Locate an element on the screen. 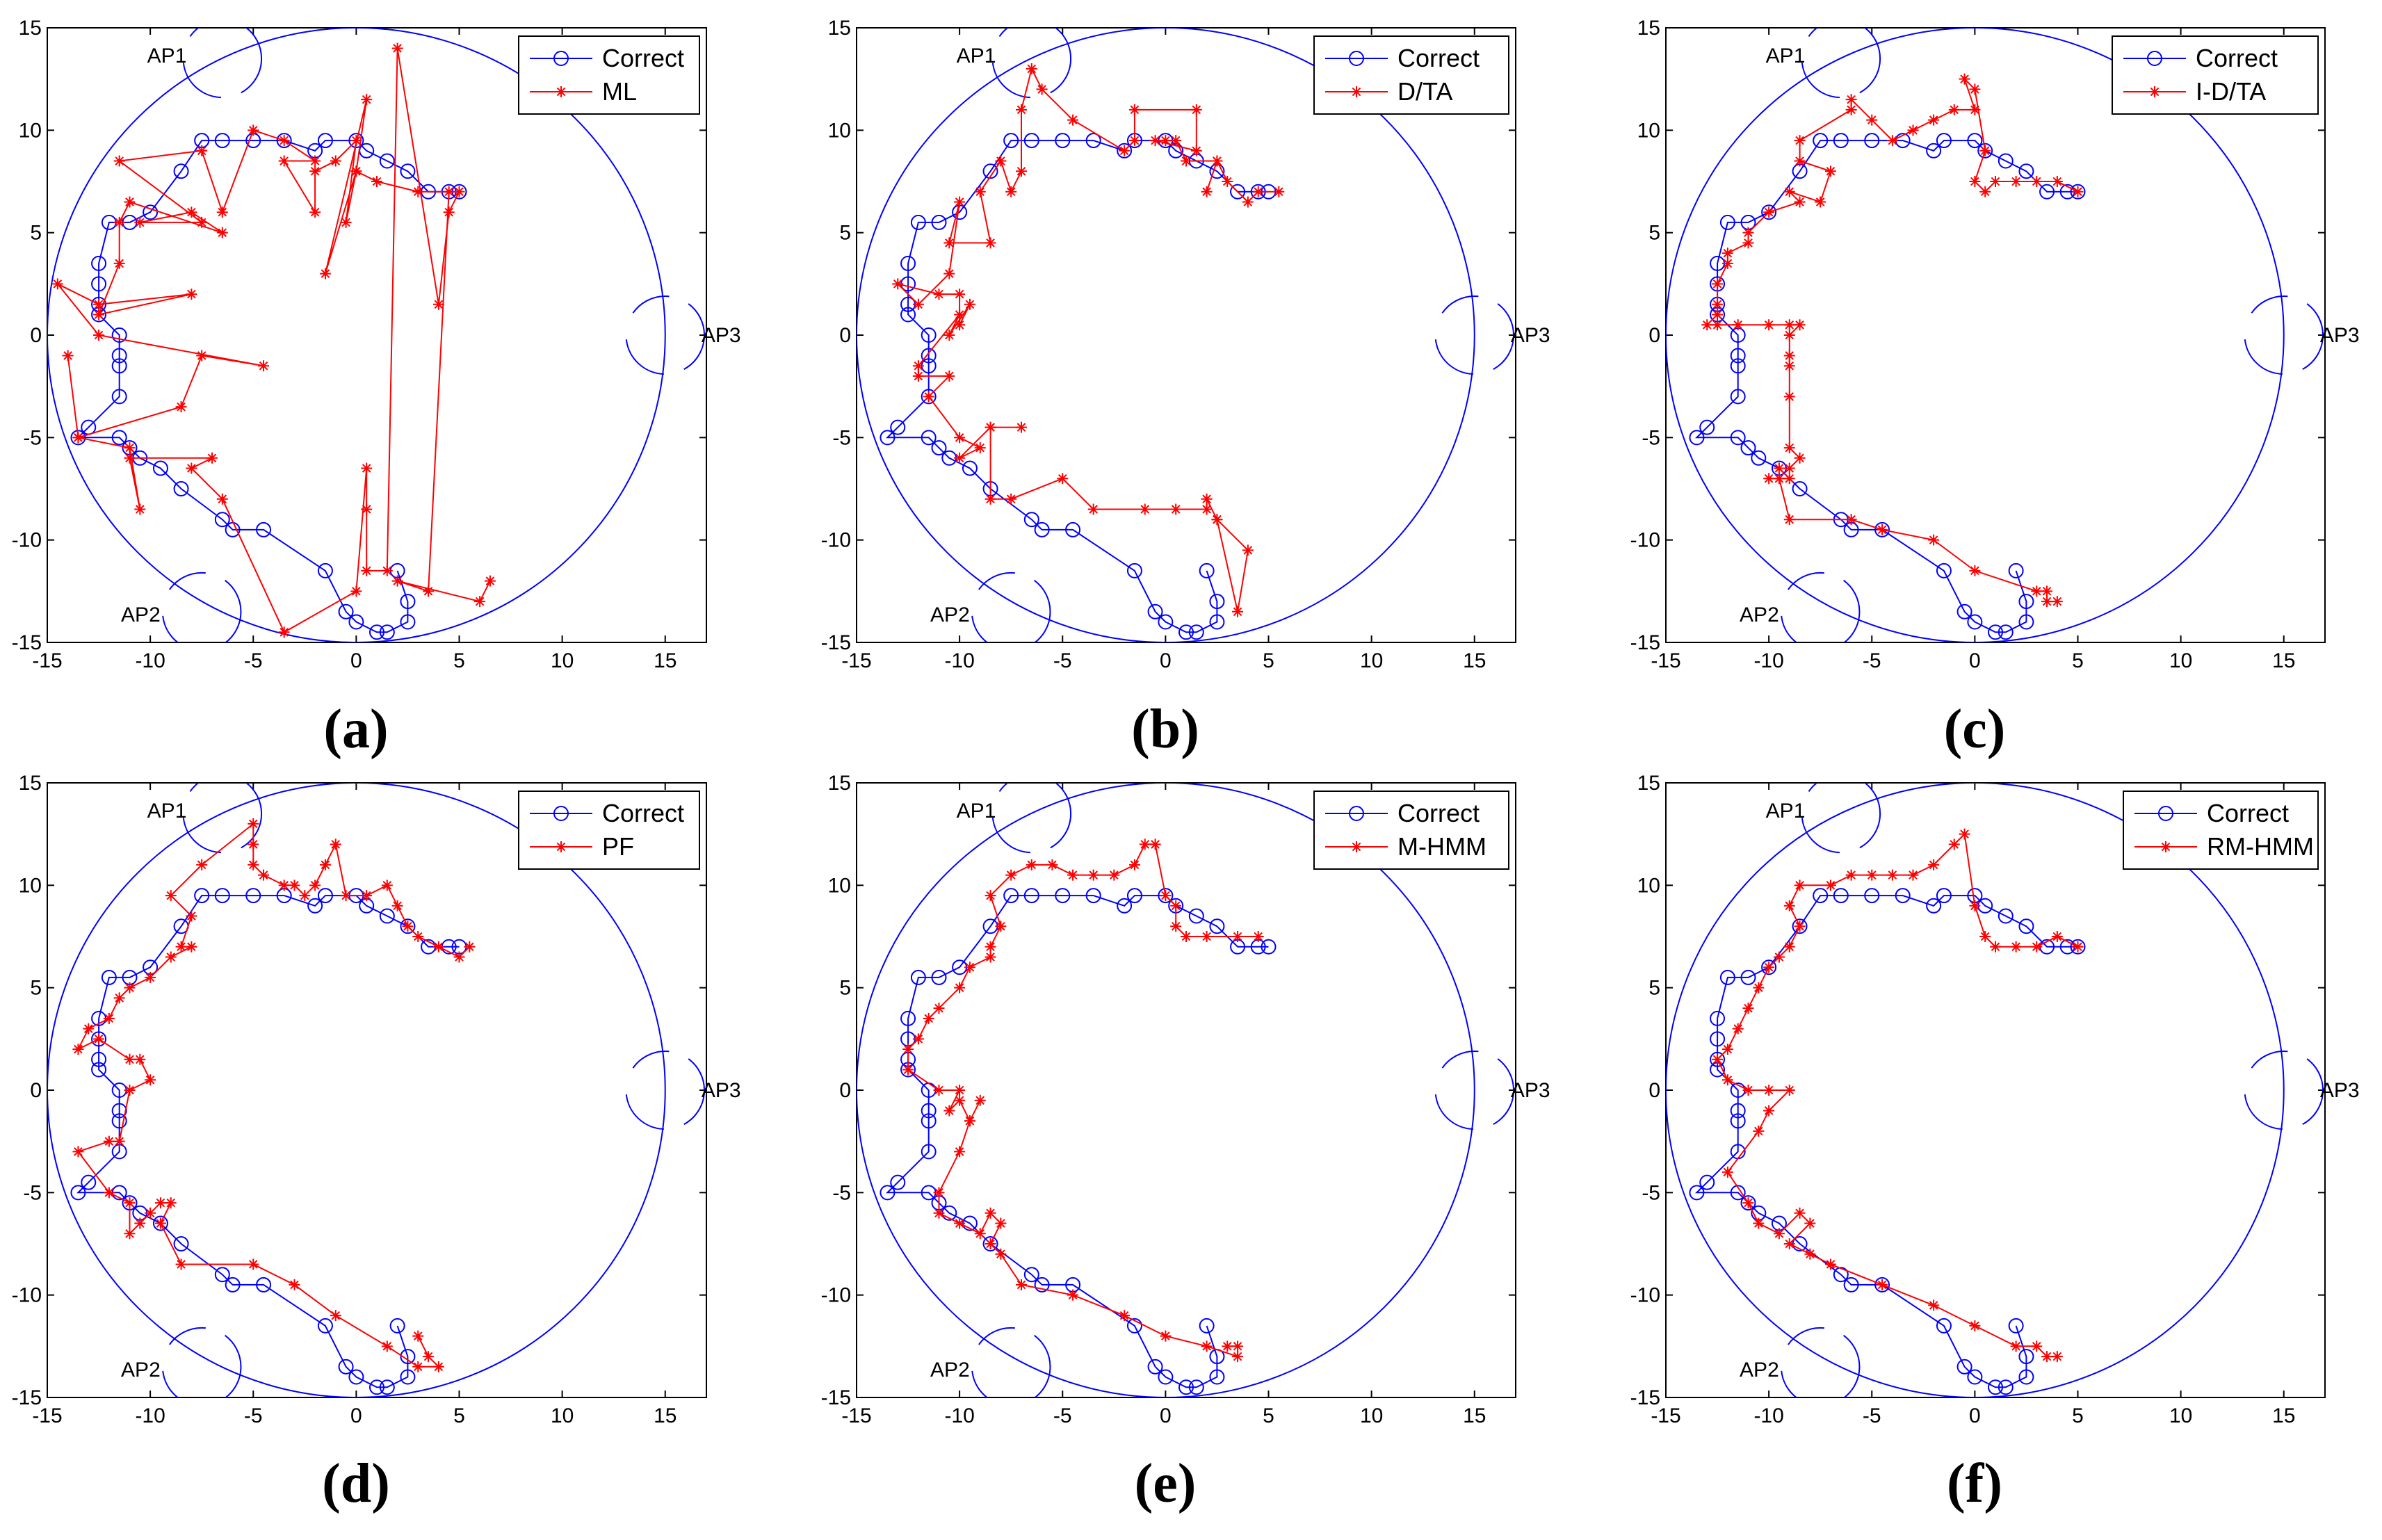 The height and width of the screenshot is (1540, 2382). legend: Correct ML is located at coordinates (609, 75).